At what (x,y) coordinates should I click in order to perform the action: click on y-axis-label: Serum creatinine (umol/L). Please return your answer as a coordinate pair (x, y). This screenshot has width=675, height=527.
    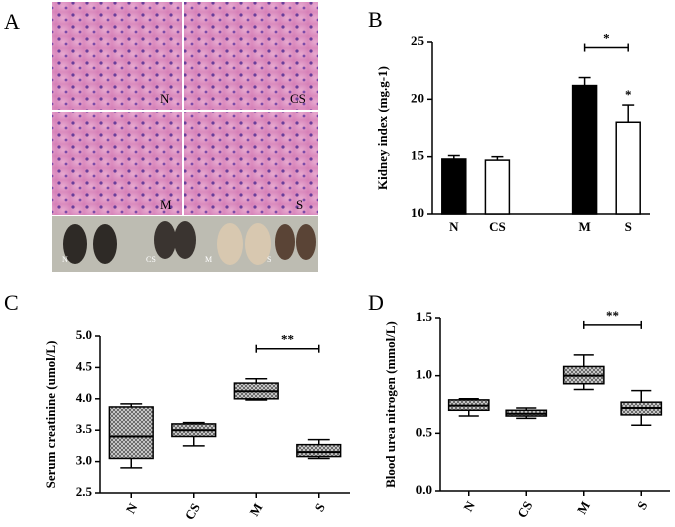
    Looking at the image, I should click on (50, 415).